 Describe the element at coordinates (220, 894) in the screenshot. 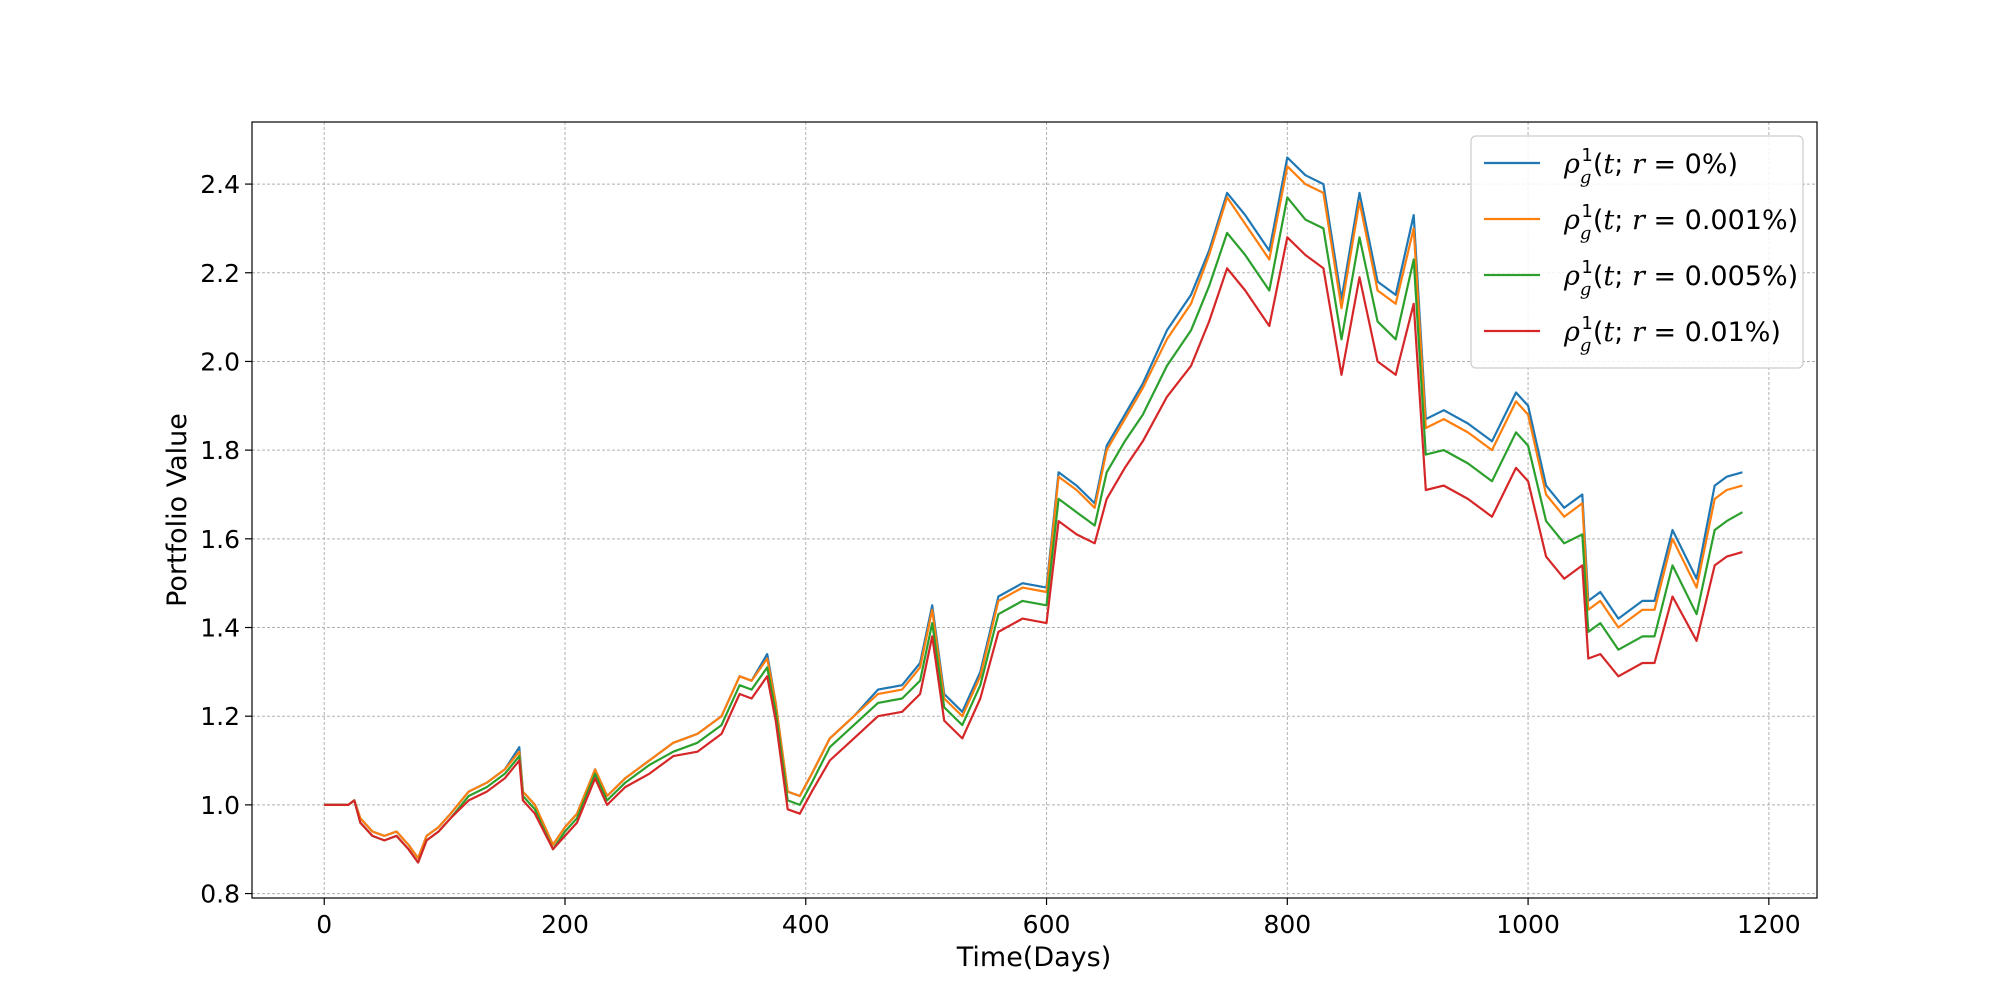

I see `y-tick-label: 0.8` at that location.